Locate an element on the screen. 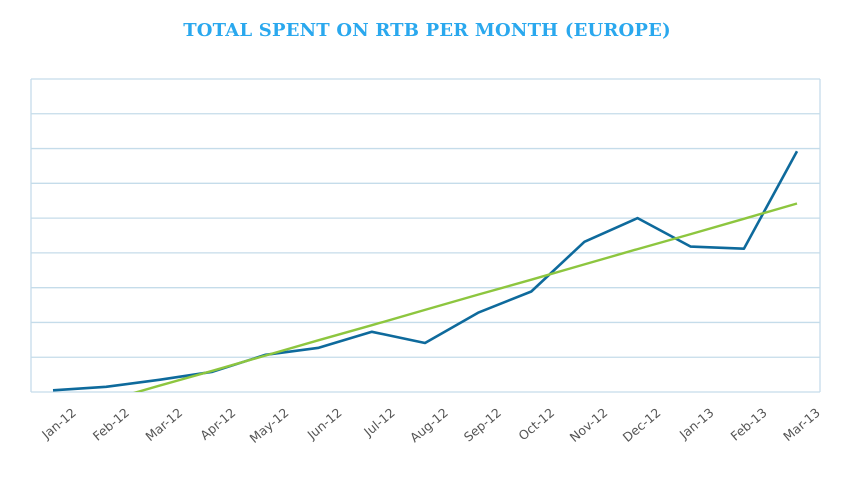 This screenshot has width=854, height=482. x-tick-label: Jan-12 is located at coordinates (58, 424).